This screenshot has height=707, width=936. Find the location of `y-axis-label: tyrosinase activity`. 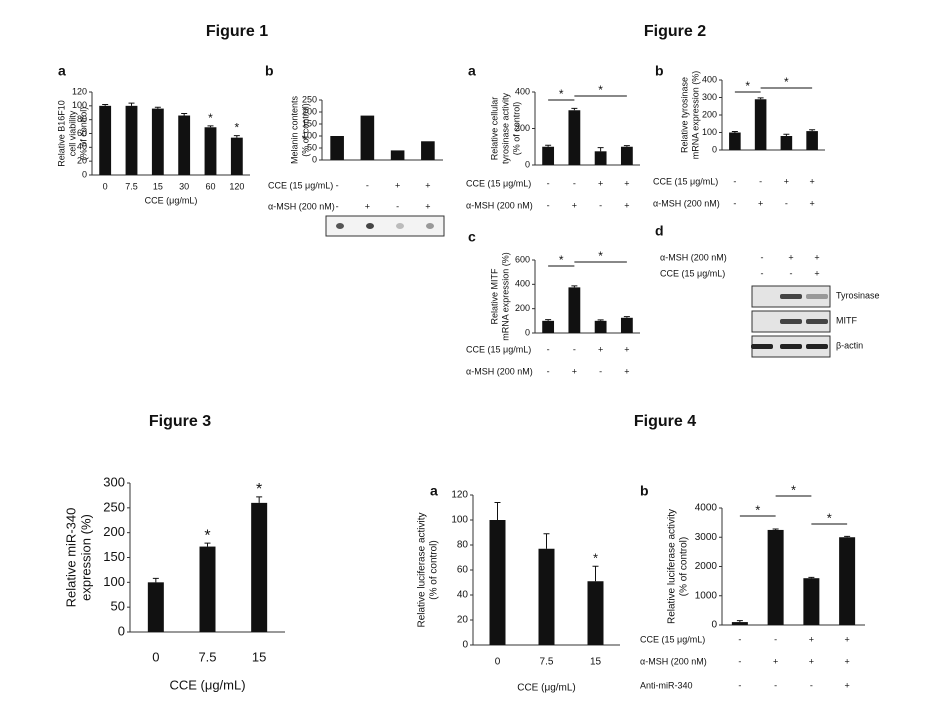

y-axis-label: tyrosinase activity is located at coordinates (505, 128).